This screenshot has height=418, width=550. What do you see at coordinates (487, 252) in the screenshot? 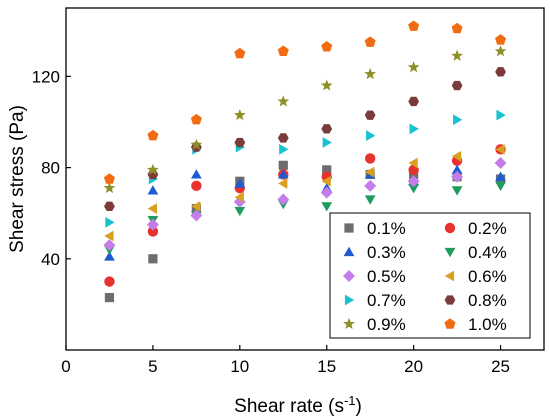
I see `legend-label: 0.4%` at bounding box center [487, 252].